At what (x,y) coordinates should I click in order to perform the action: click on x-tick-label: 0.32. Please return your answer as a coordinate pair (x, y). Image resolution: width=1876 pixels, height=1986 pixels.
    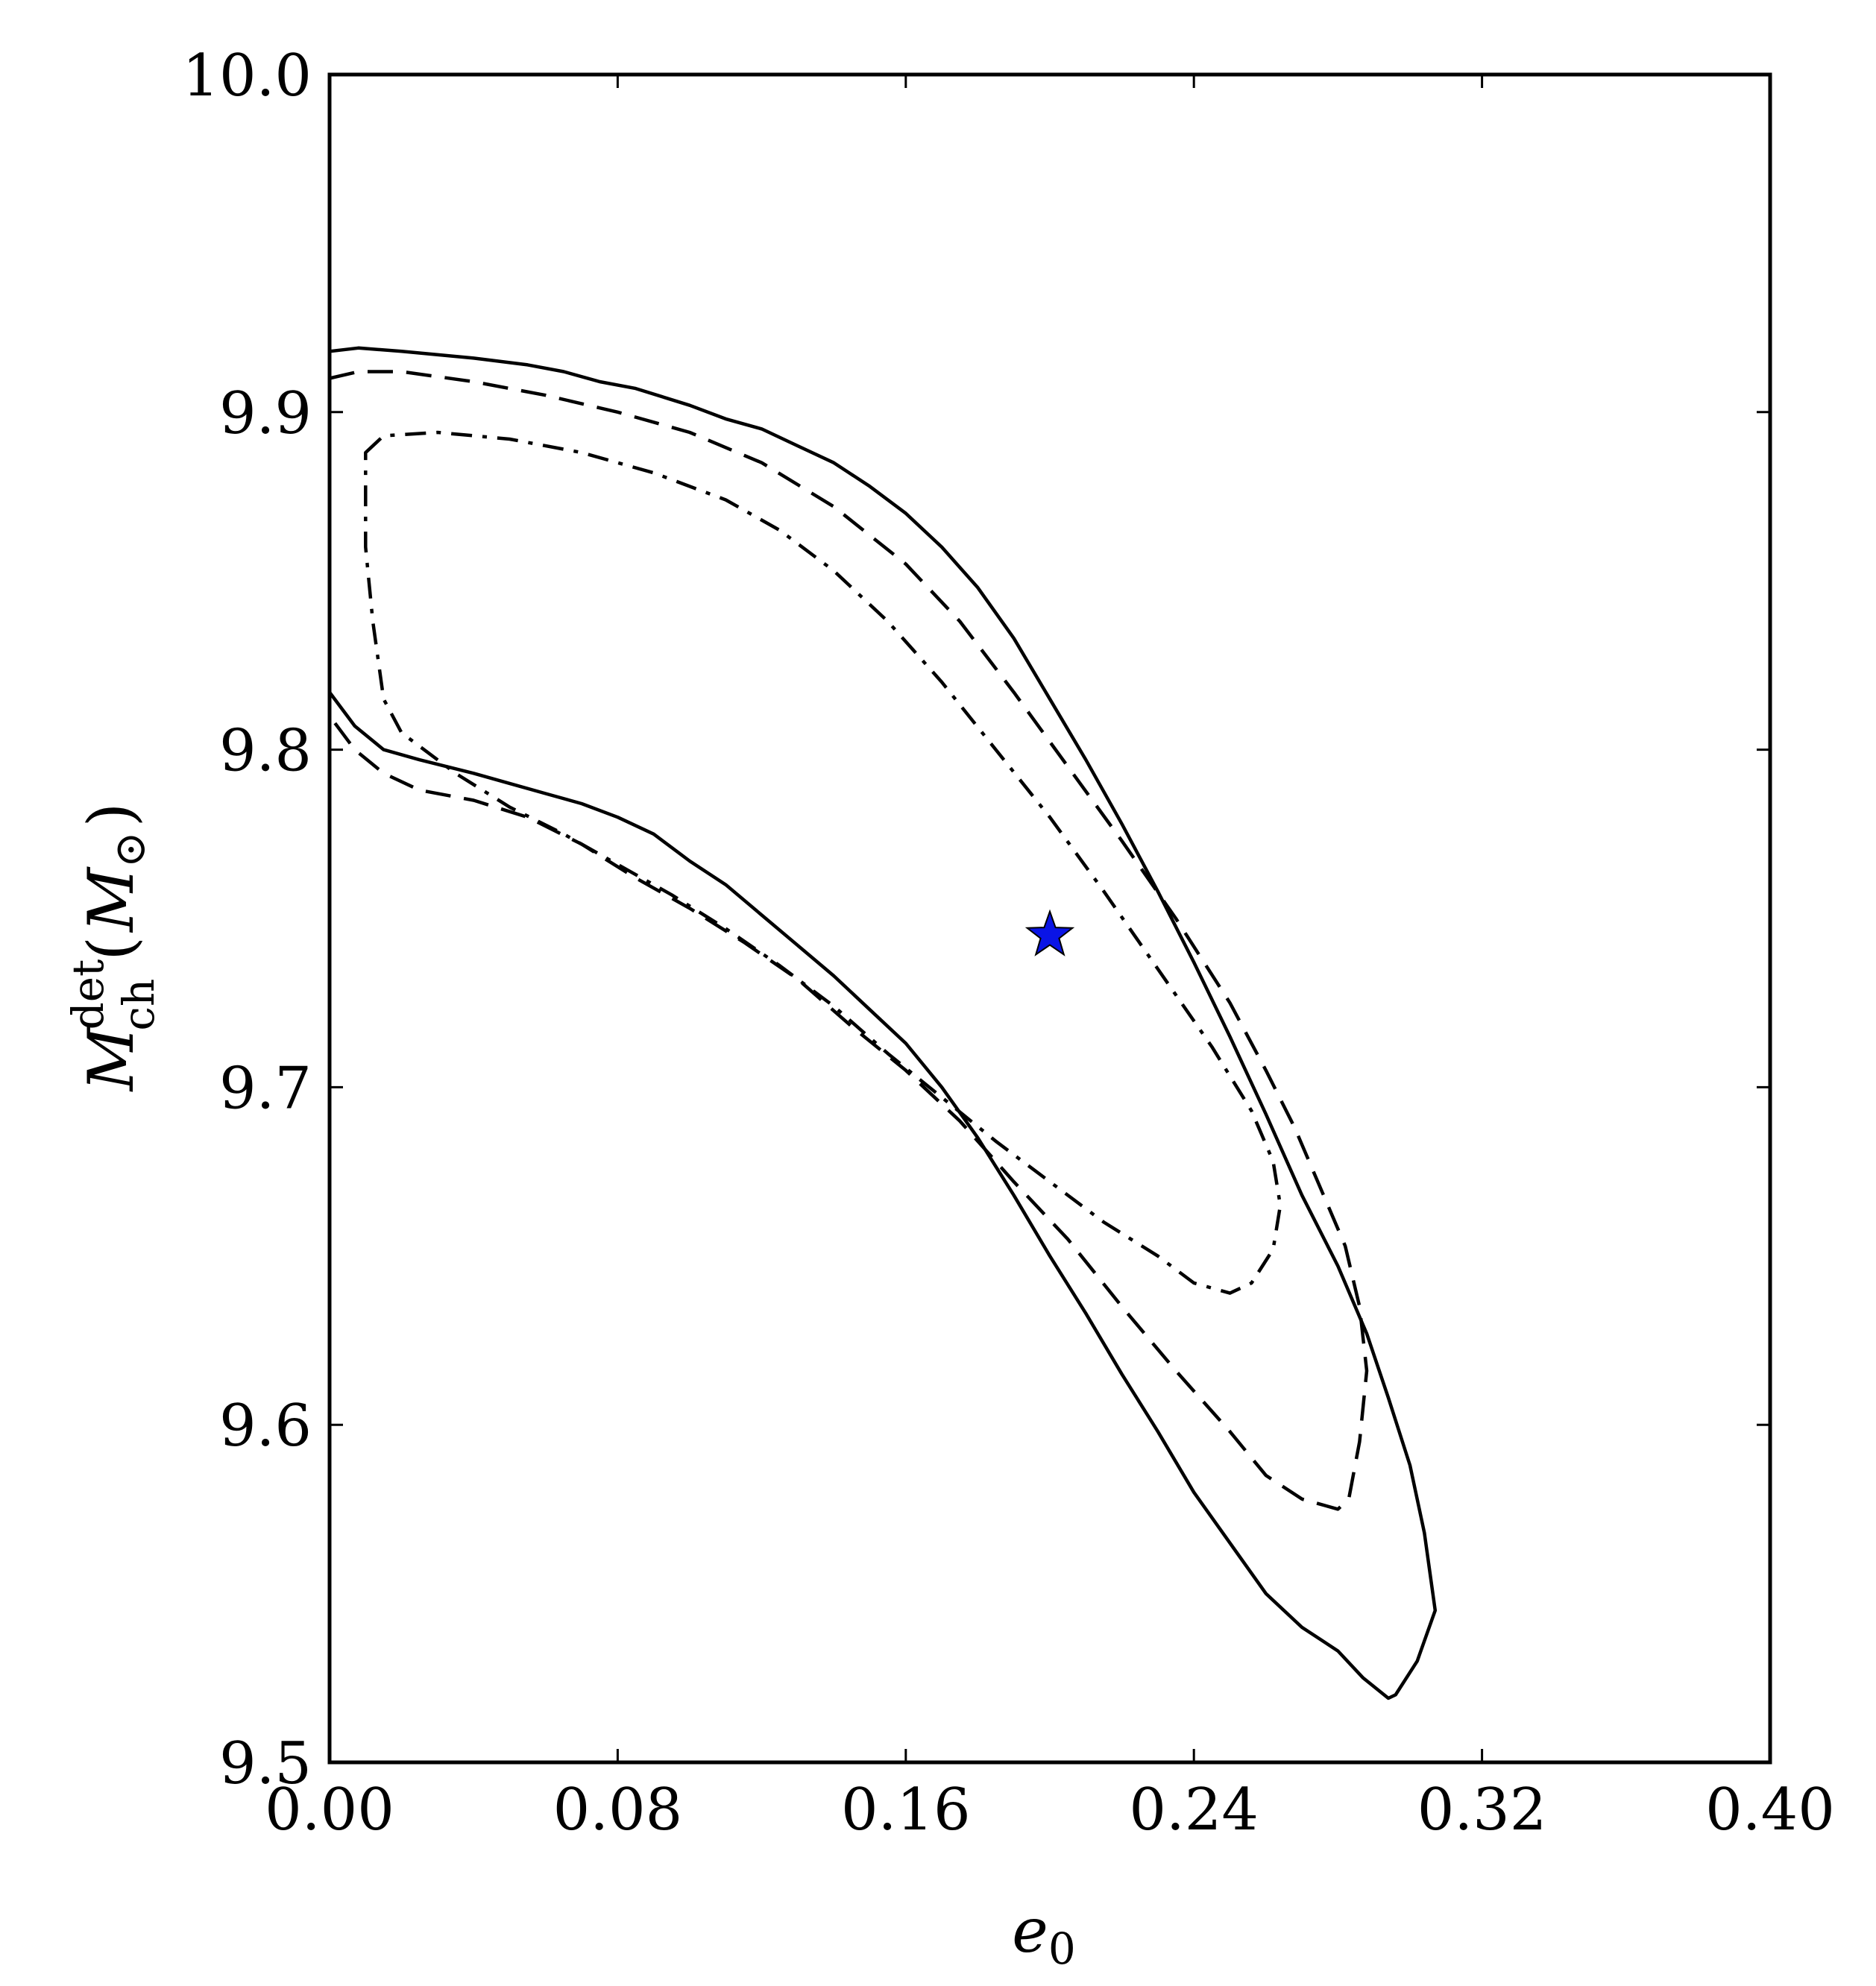
    Looking at the image, I should click on (1482, 1810).